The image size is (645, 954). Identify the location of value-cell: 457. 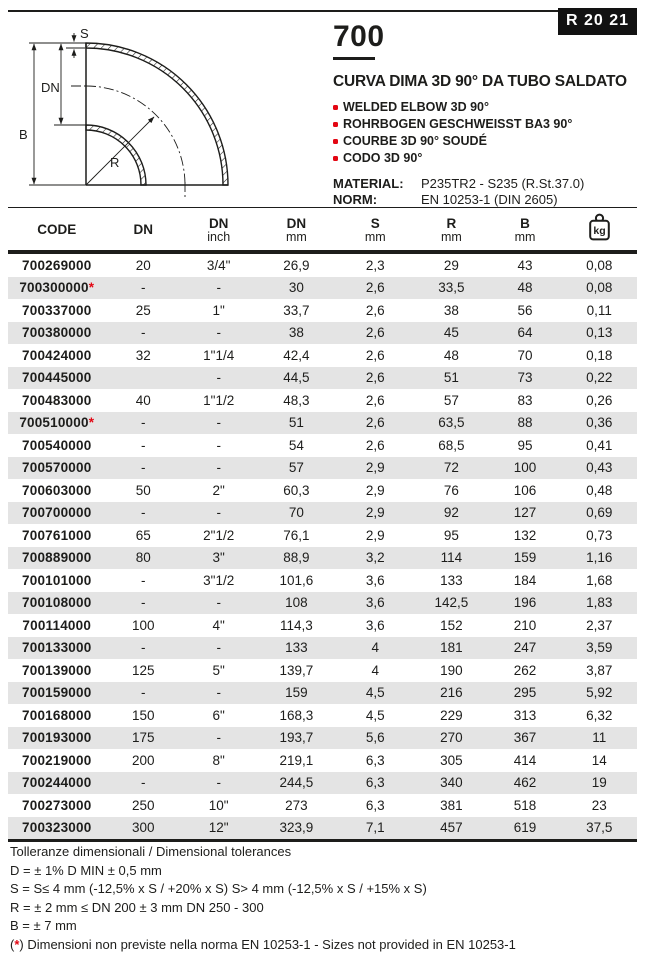
(451, 829).